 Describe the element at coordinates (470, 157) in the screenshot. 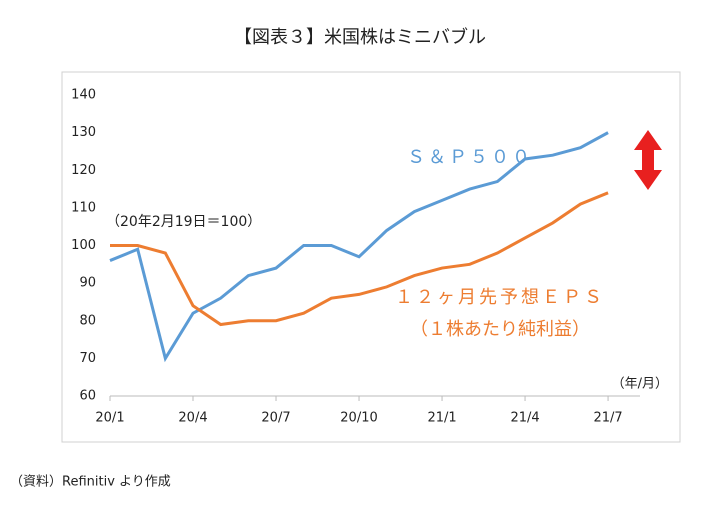

I see `series-label: Ｓ＆Ｐ５００` at that location.